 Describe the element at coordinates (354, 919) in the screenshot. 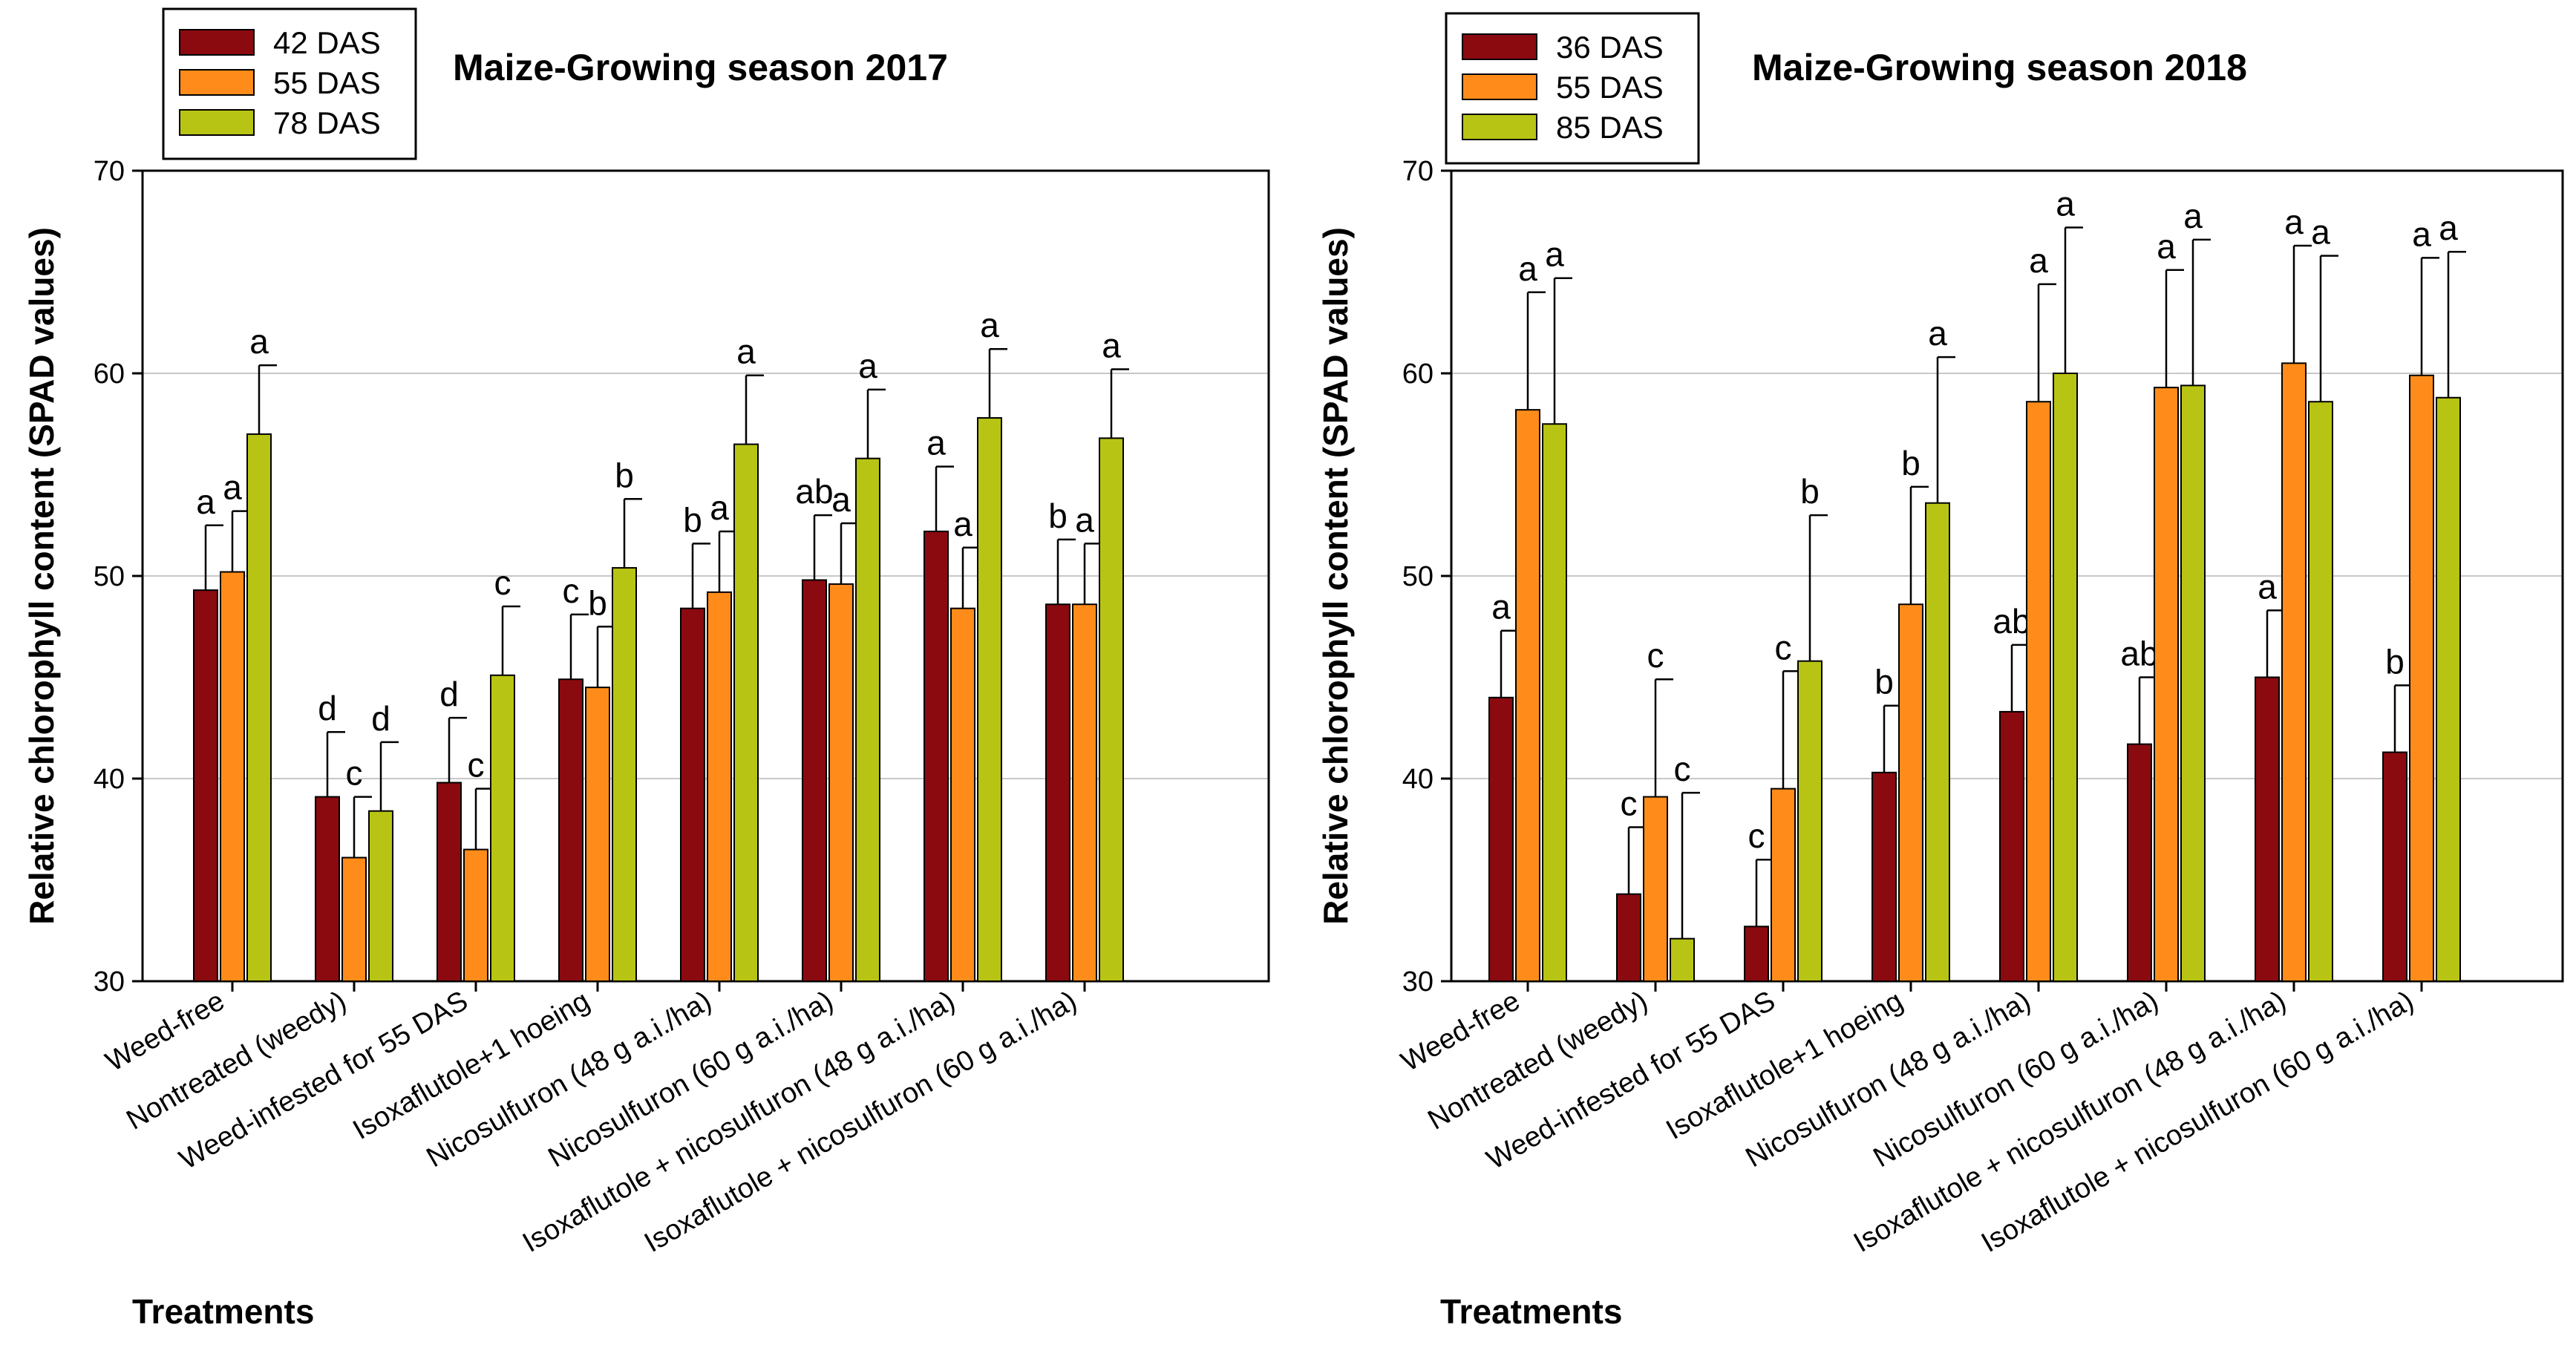

I see `bar-2017-s1-c1` at that location.